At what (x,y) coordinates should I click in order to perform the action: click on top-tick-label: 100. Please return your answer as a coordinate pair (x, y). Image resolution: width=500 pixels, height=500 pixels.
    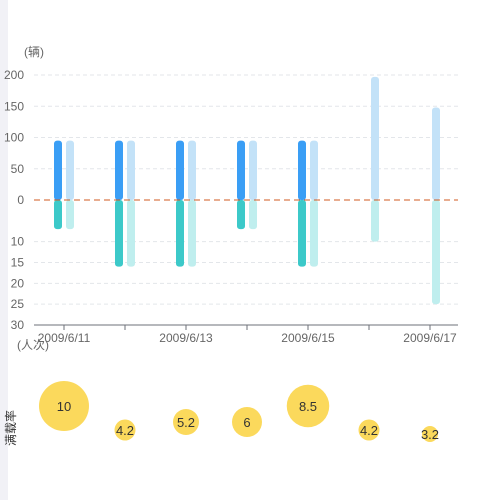
    Looking at the image, I should click on (14, 138).